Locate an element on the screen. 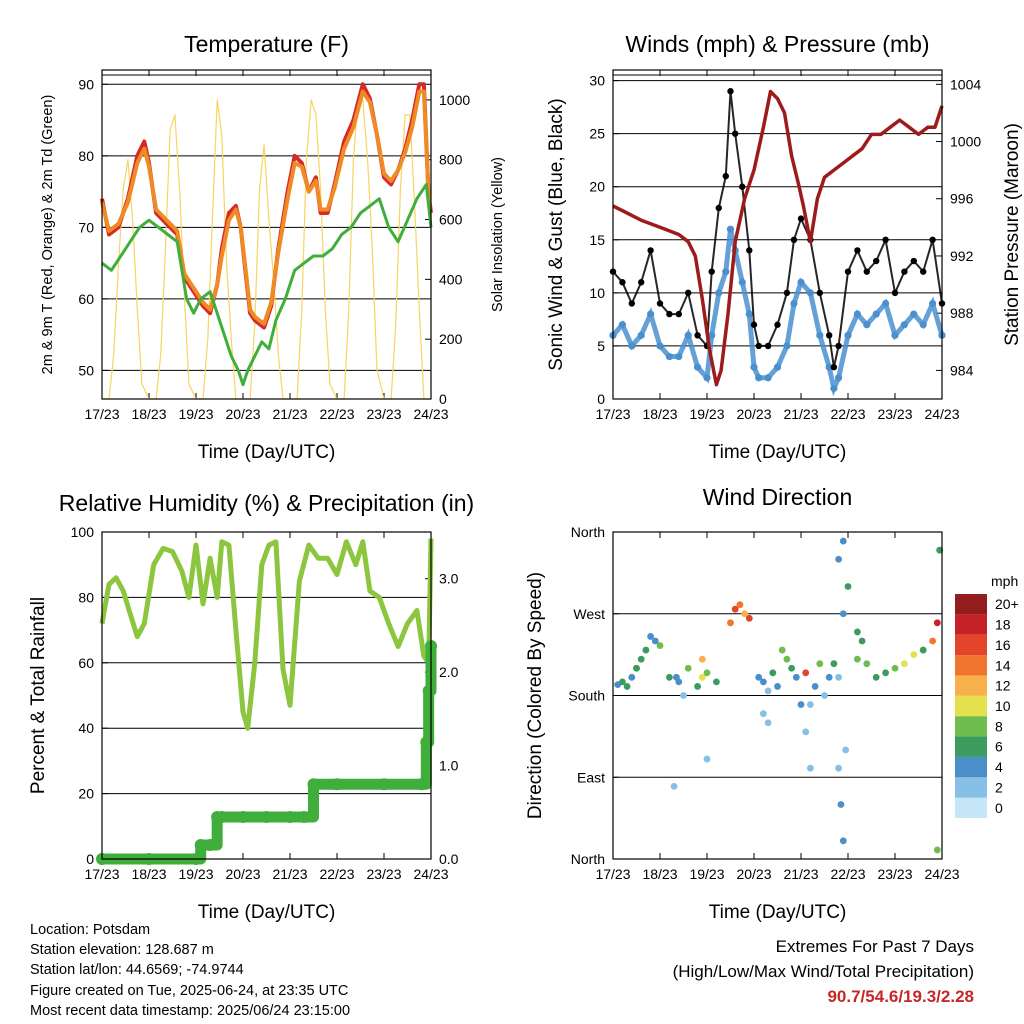  x-tick-label: 21/23 is located at coordinates (800, 414).